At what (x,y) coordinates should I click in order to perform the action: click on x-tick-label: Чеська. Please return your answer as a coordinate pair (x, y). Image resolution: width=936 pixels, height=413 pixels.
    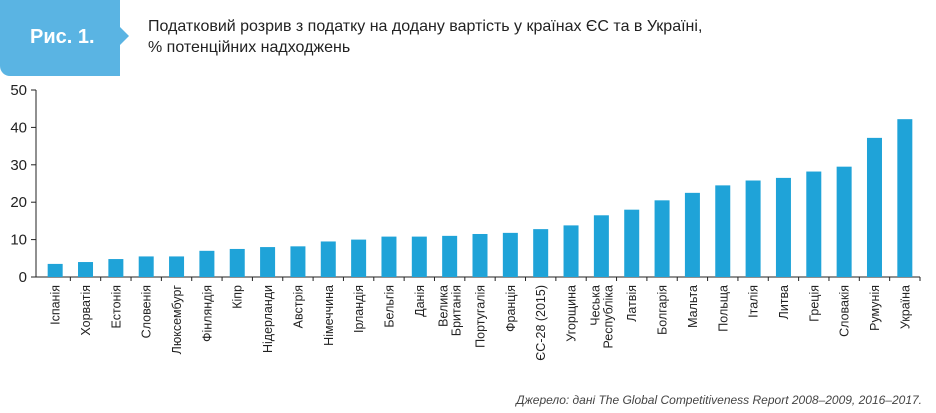
    Looking at the image, I should click on (595, 305).